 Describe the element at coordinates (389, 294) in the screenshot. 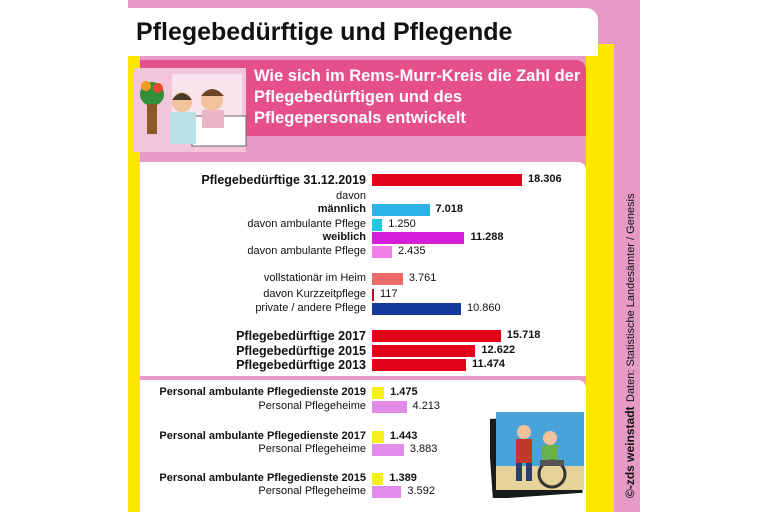

I see `bar-value-label: 117` at that location.